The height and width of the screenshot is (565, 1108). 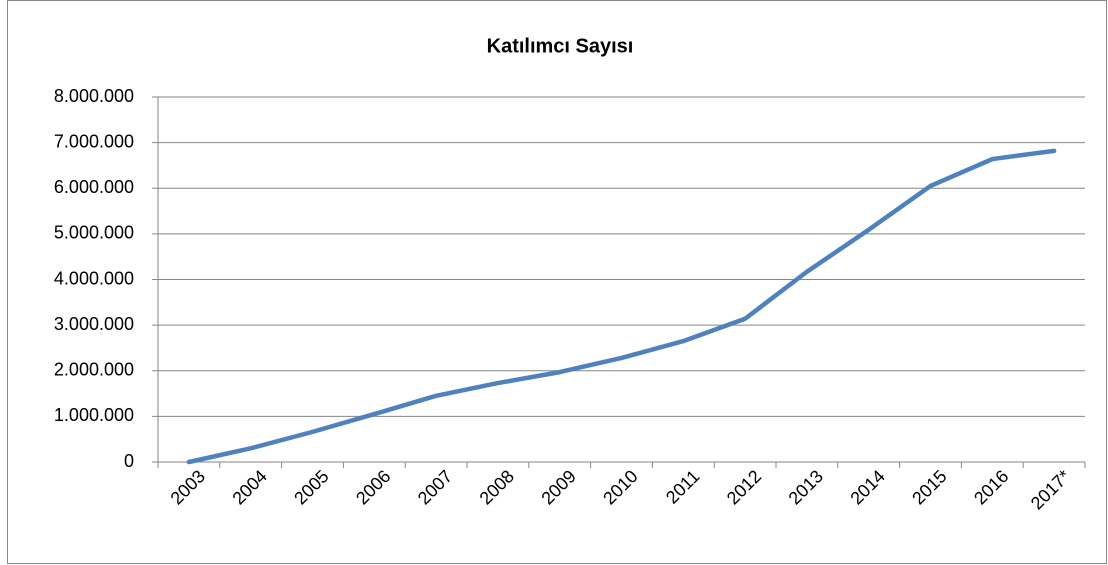 What do you see at coordinates (94, 187) in the screenshot?
I see `y-tick-label: 6.000.000` at bounding box center [94, 187].